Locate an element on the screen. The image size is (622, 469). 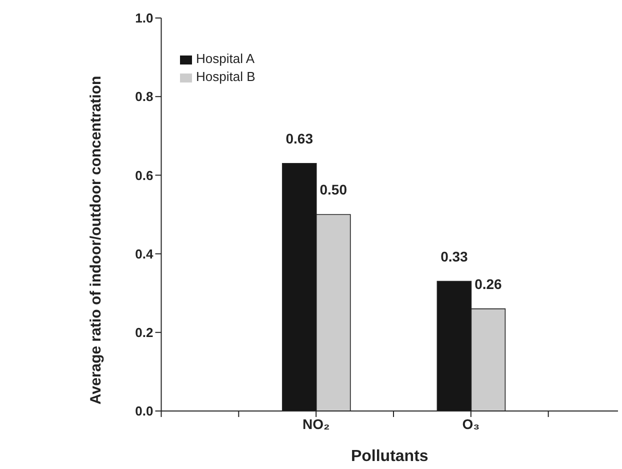
data-label: 0.33 is located at coordinates (454, 256).